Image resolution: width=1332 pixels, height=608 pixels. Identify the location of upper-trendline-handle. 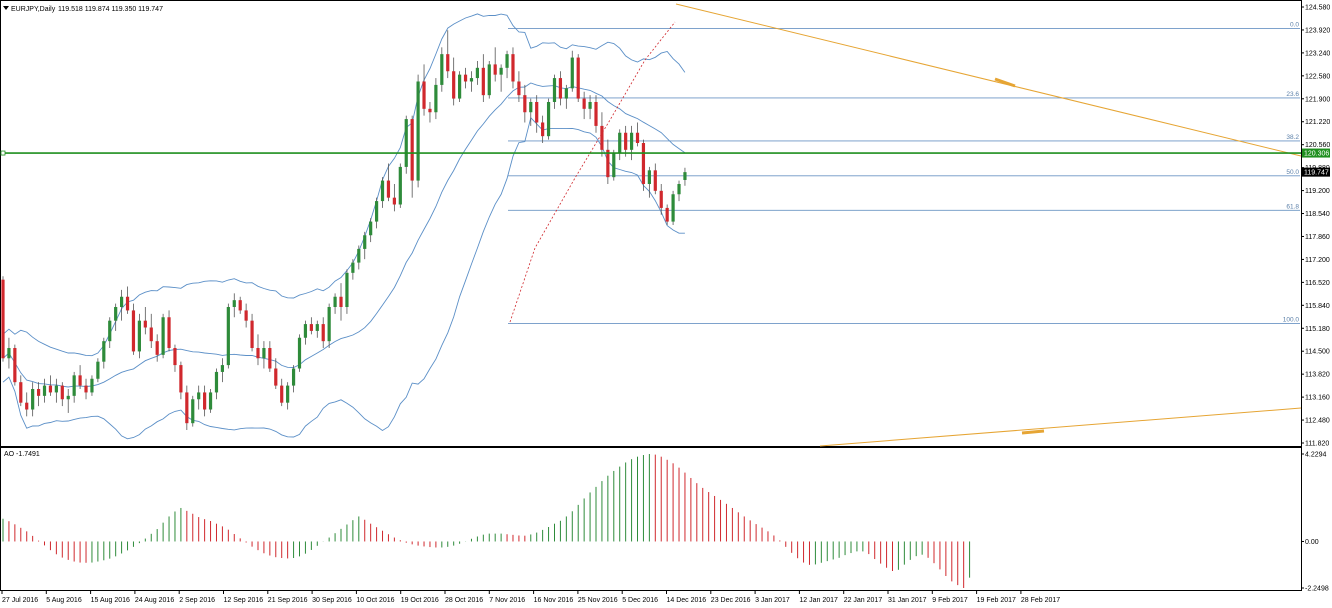
(1005, 82).